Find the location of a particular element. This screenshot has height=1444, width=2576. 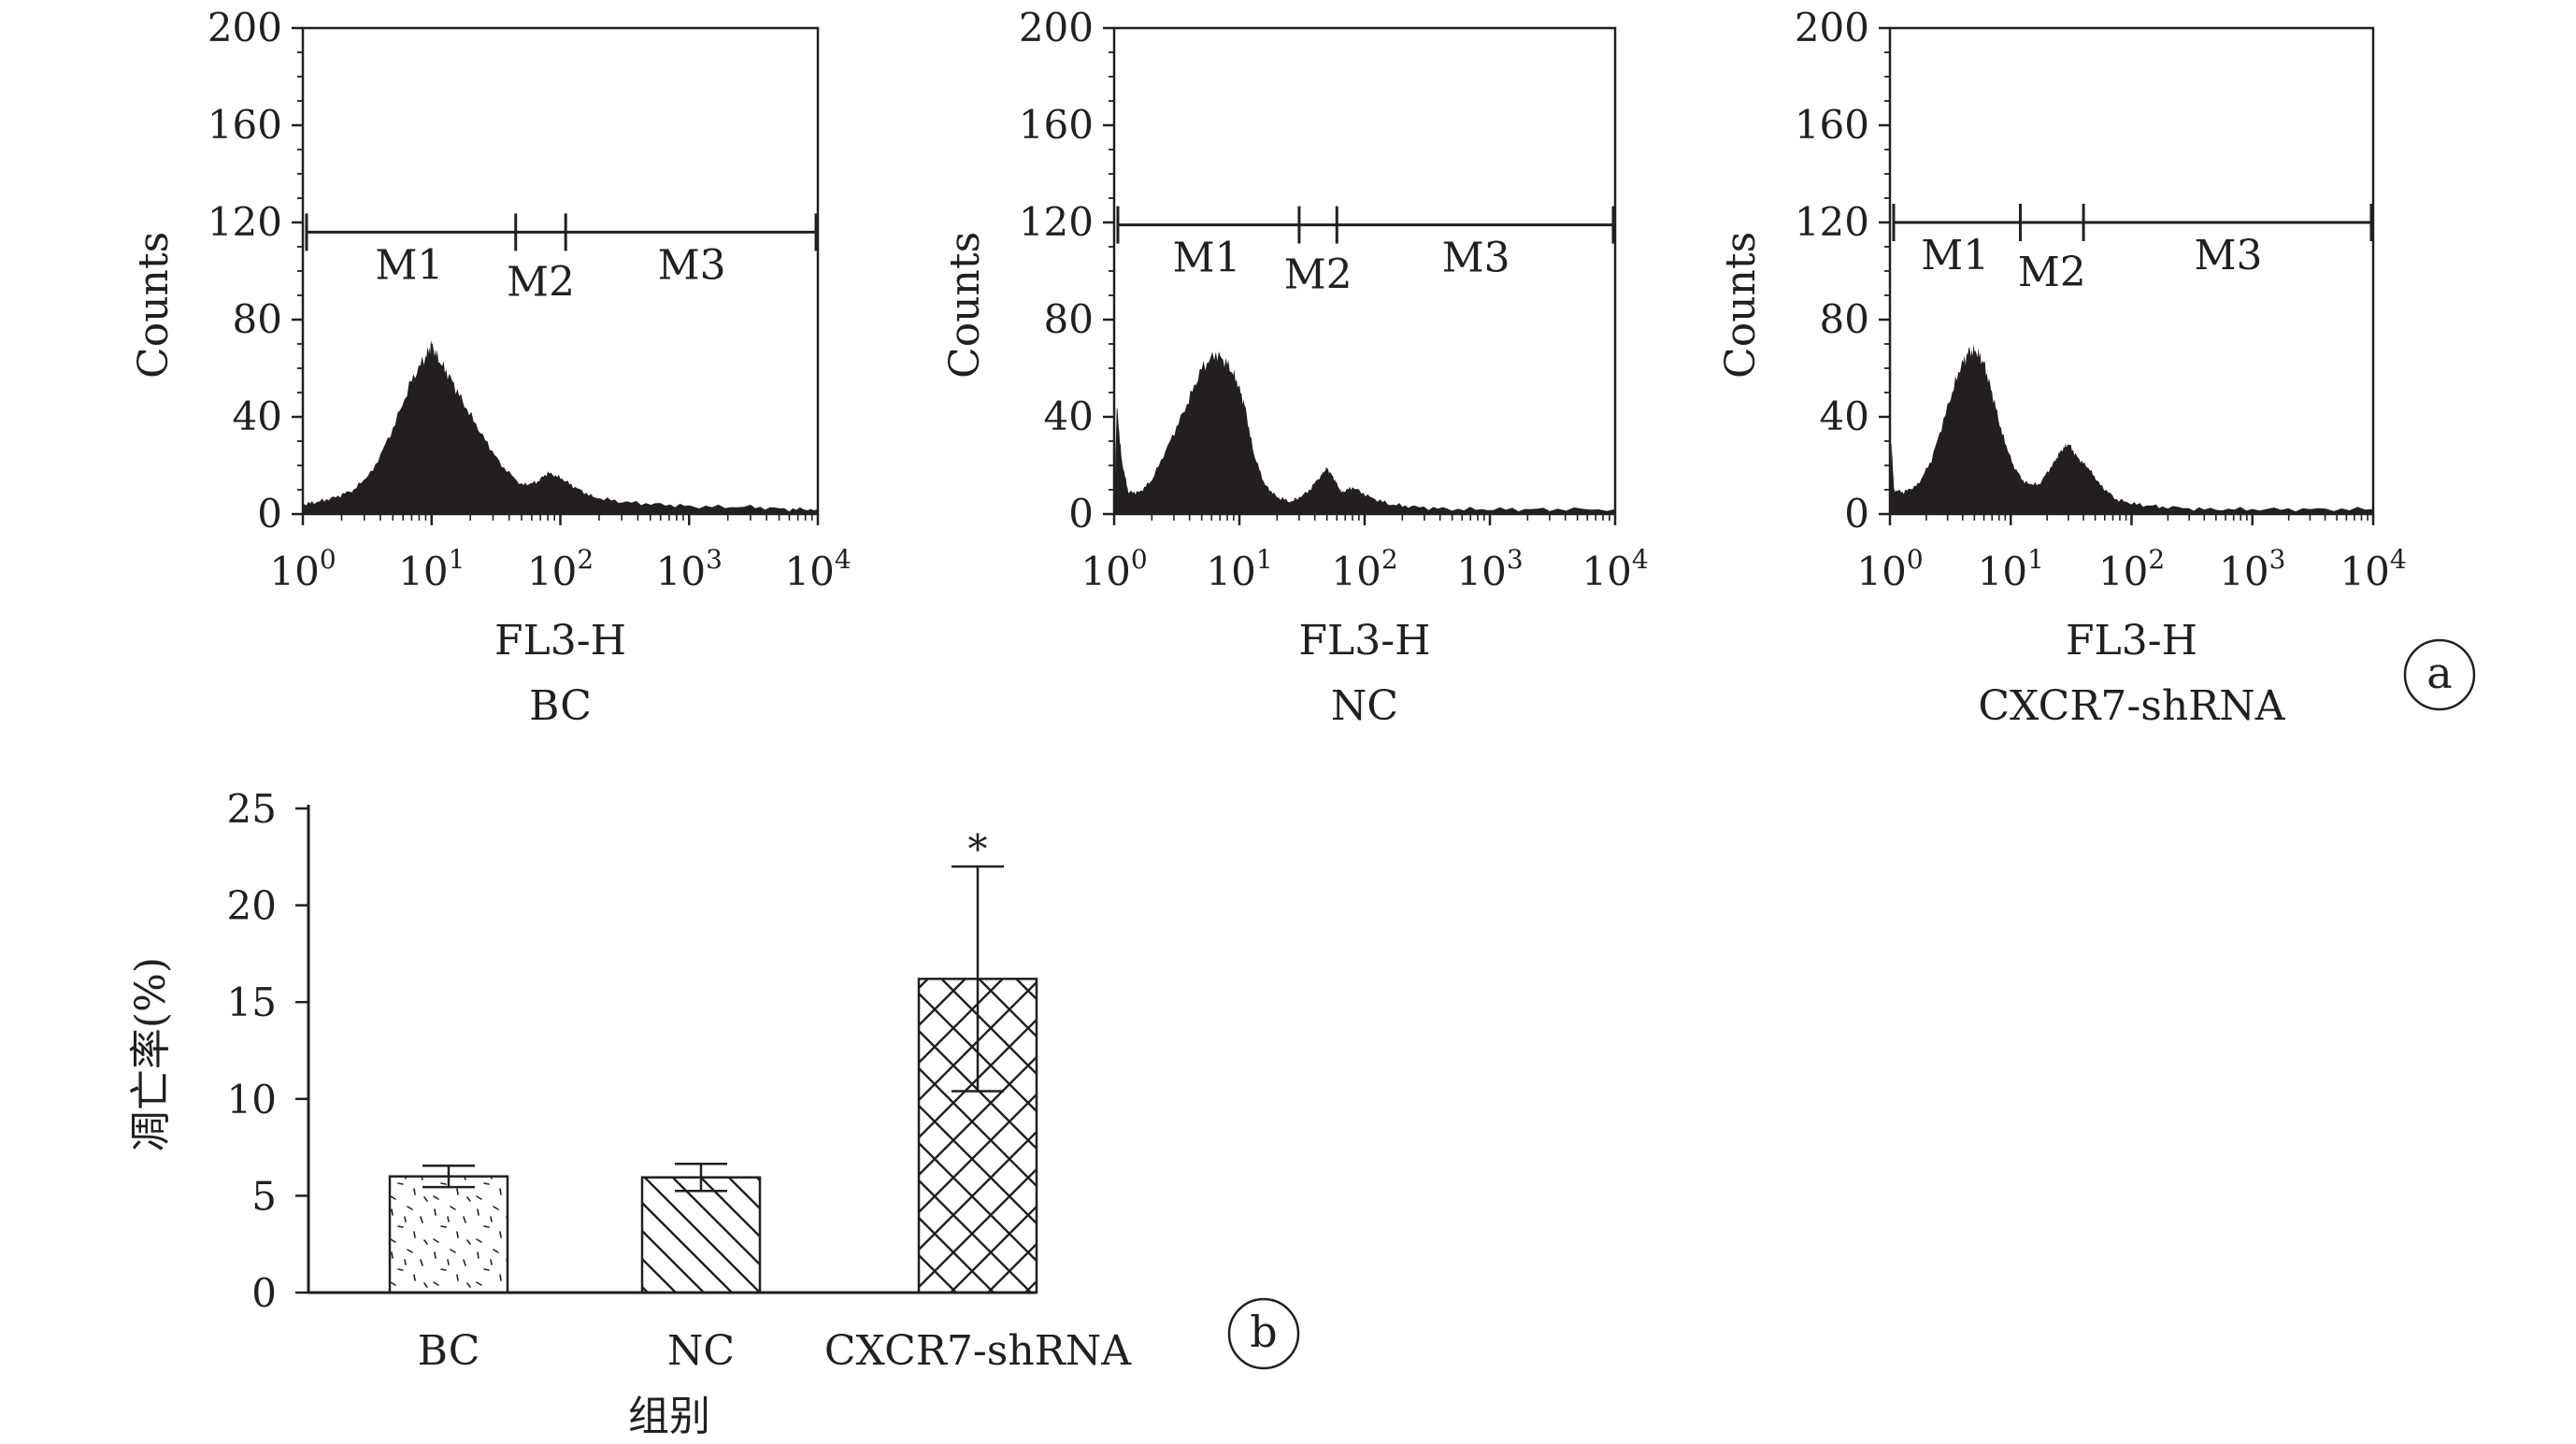

y-tick-label: 20 is located at coordinates (252, 906).